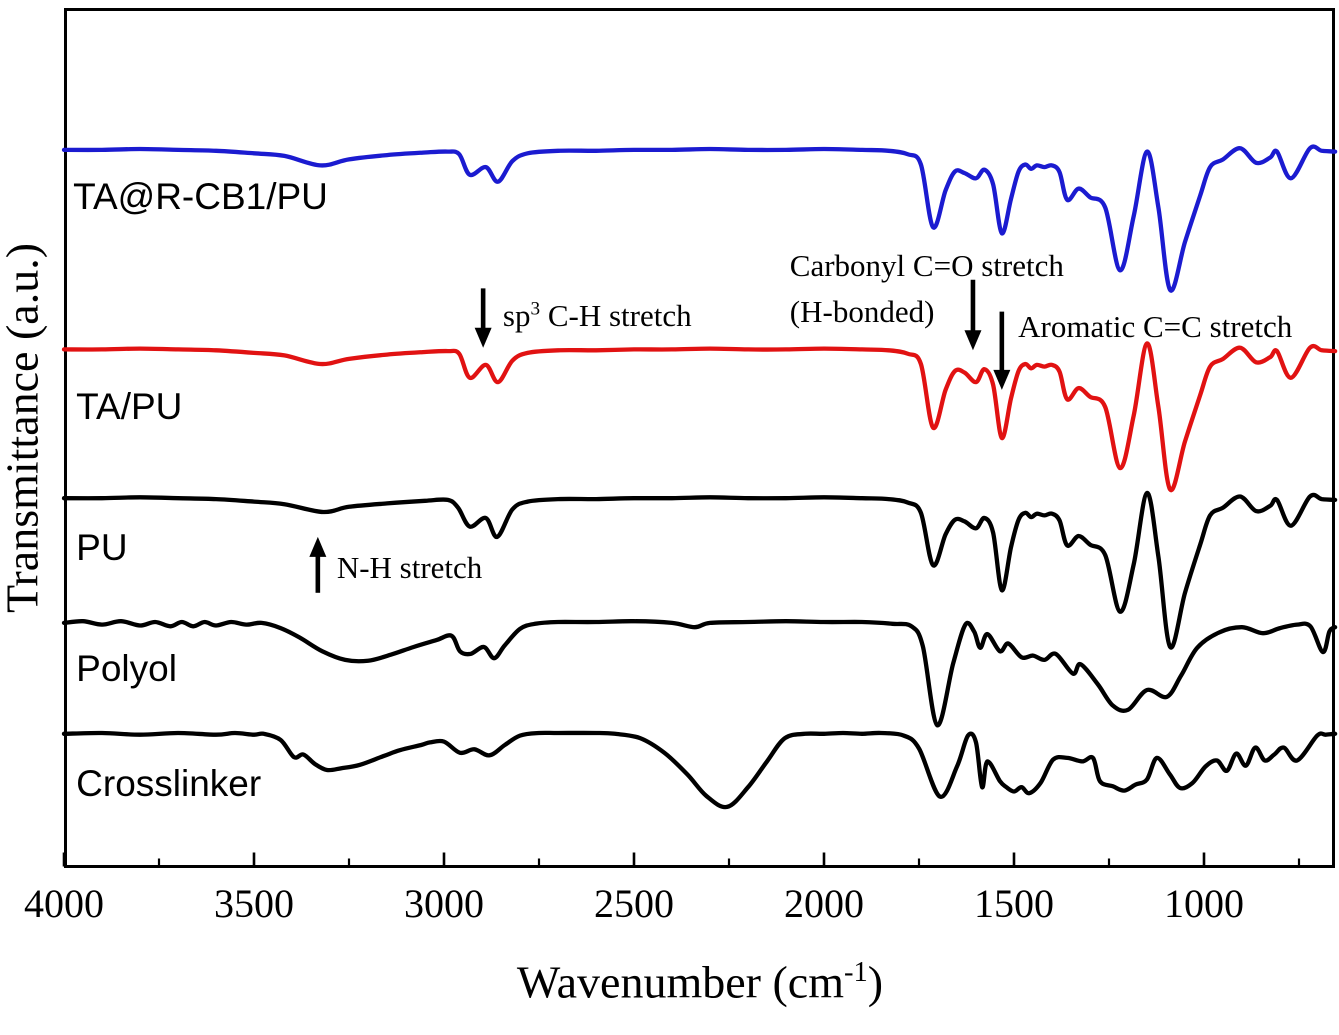 The width and height of the screenshot is (1339, 1035). Describe the element at coordinates (634, 903) in the screenshot. I see `x-tick-label-2500: 2500` at that location.